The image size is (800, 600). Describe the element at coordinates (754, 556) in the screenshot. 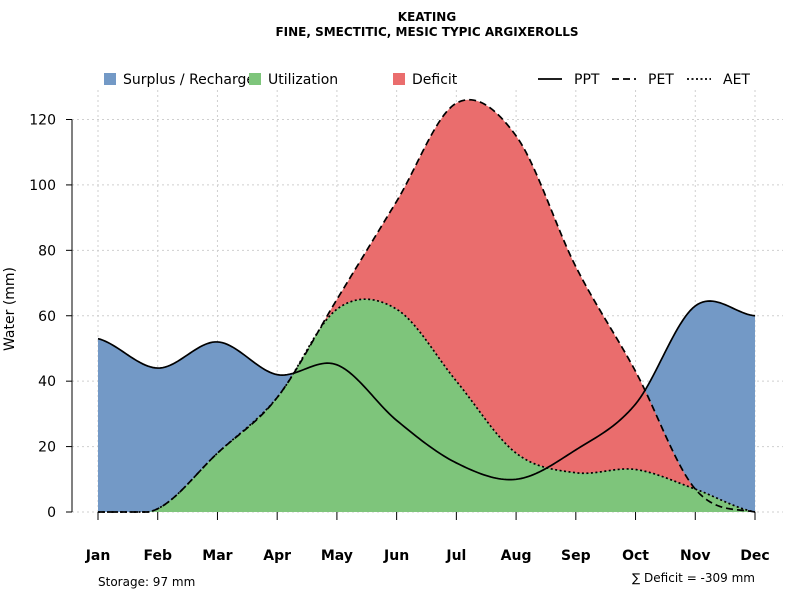

I see `x-tick-label-dec: Dec` at that location.